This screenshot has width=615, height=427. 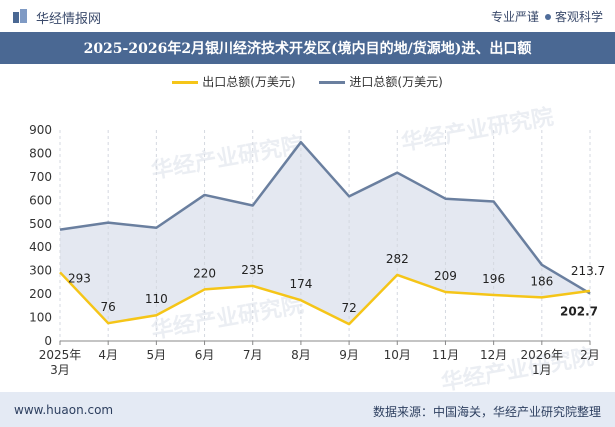 What do you see at coordinates (185, 82) in the screenshot?
I see `legend-swatch-export` at bounding box center [185, 82].